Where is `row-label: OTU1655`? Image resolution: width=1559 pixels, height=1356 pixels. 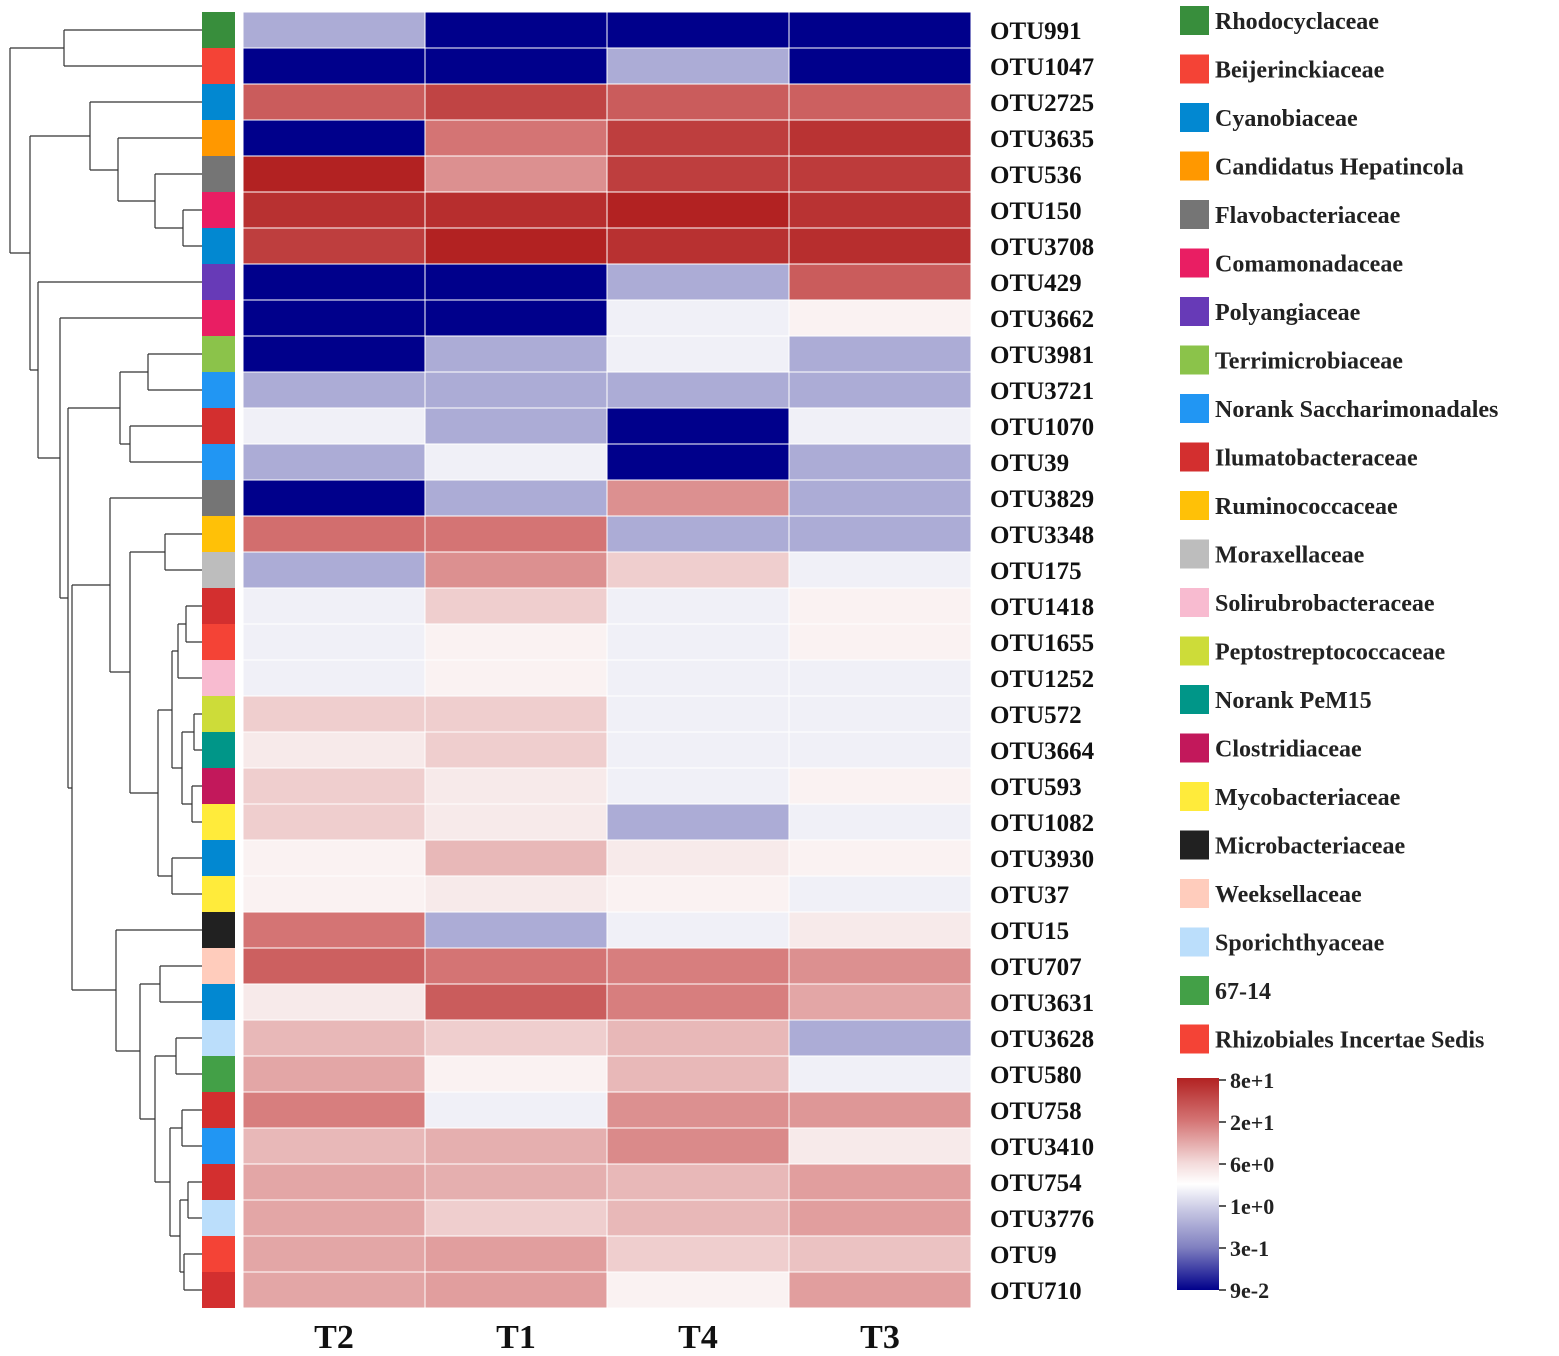
row-label: OTU1655 is located at coordinates (1042, 643).